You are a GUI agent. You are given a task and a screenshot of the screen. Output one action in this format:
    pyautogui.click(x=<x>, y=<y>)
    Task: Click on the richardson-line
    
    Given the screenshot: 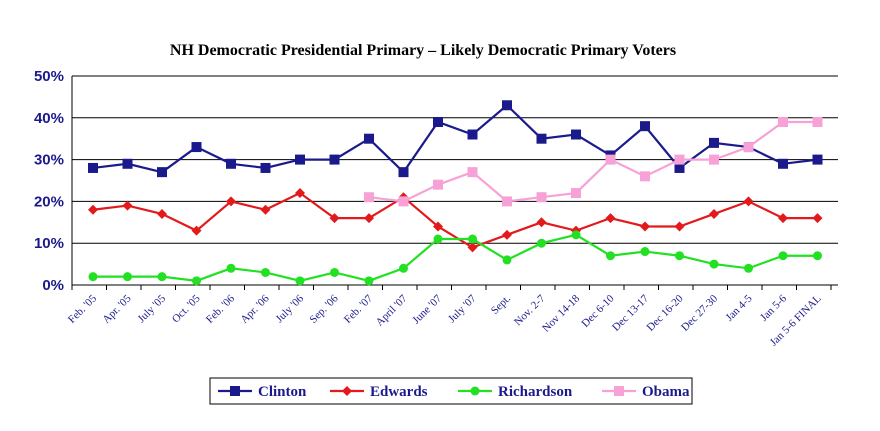 What is the action you would take?
    pyautogui.click(x=455, y=257)
    